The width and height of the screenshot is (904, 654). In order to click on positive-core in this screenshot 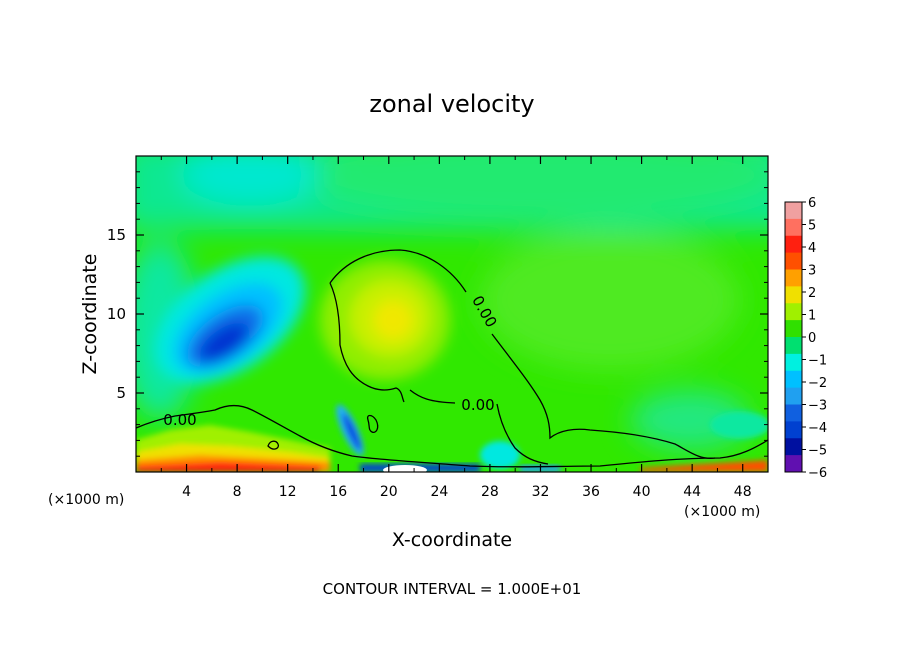, I will do `click(385, 320)`.